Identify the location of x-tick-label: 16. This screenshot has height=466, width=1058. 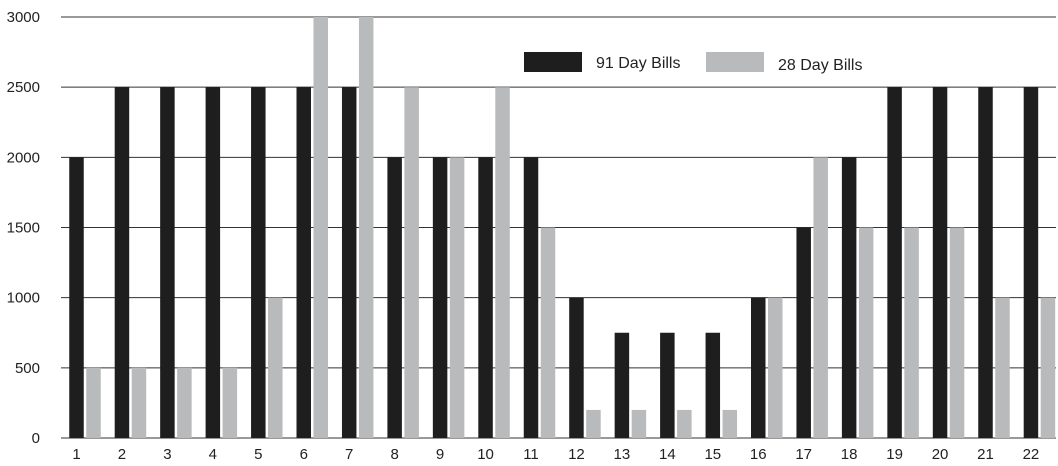
(758, 454).